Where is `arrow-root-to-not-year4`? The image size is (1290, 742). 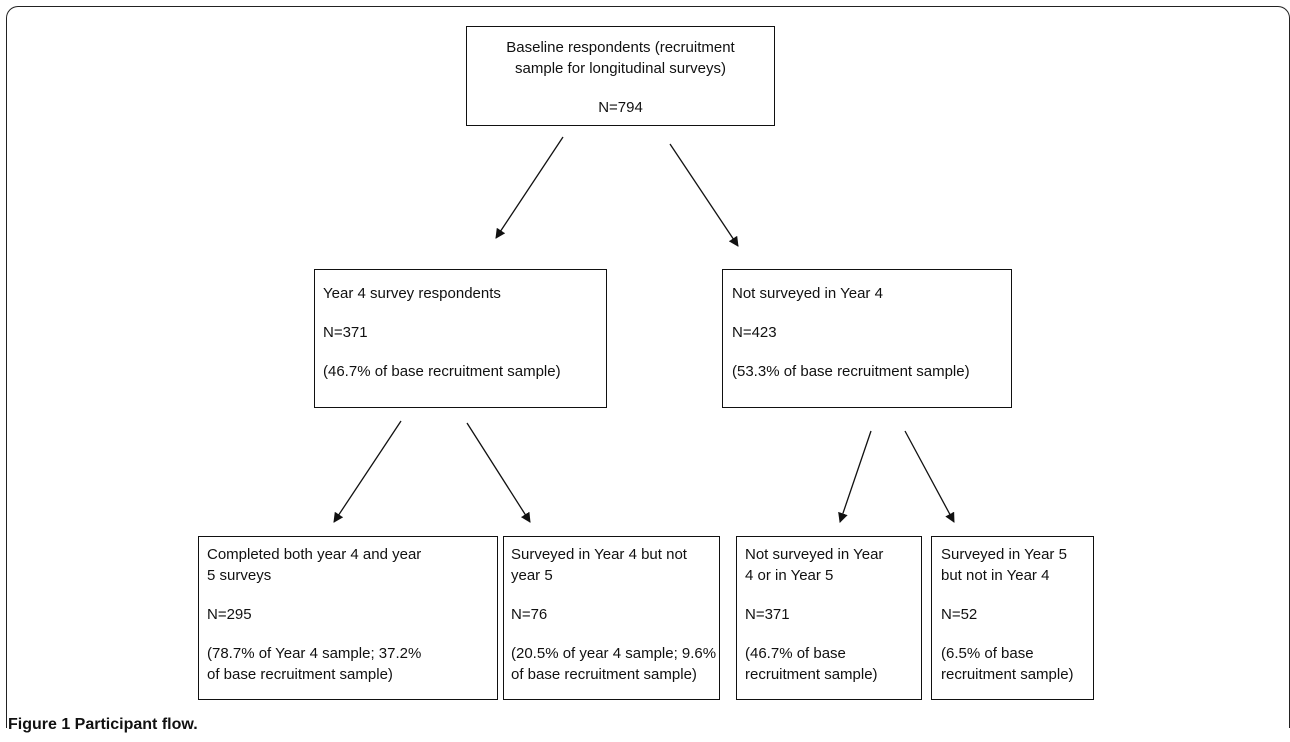
arrow-root-to-not-year4 is located at coordinates (704, 195).